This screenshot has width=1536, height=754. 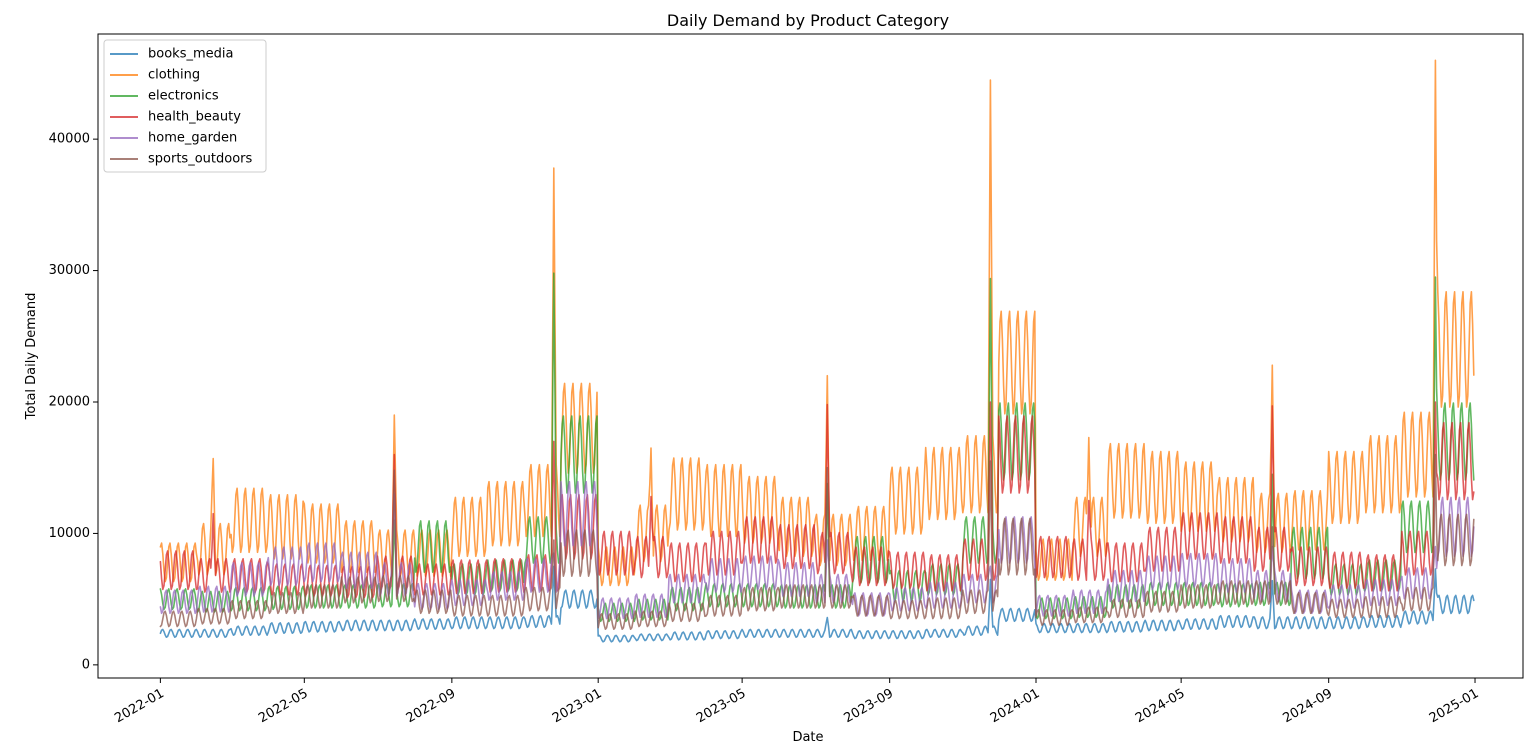 What do you see at coordinates (31, 357) in the screenshot?
I see `y-axis-title: Total Daily Demand` at bounding box center [31, 357].